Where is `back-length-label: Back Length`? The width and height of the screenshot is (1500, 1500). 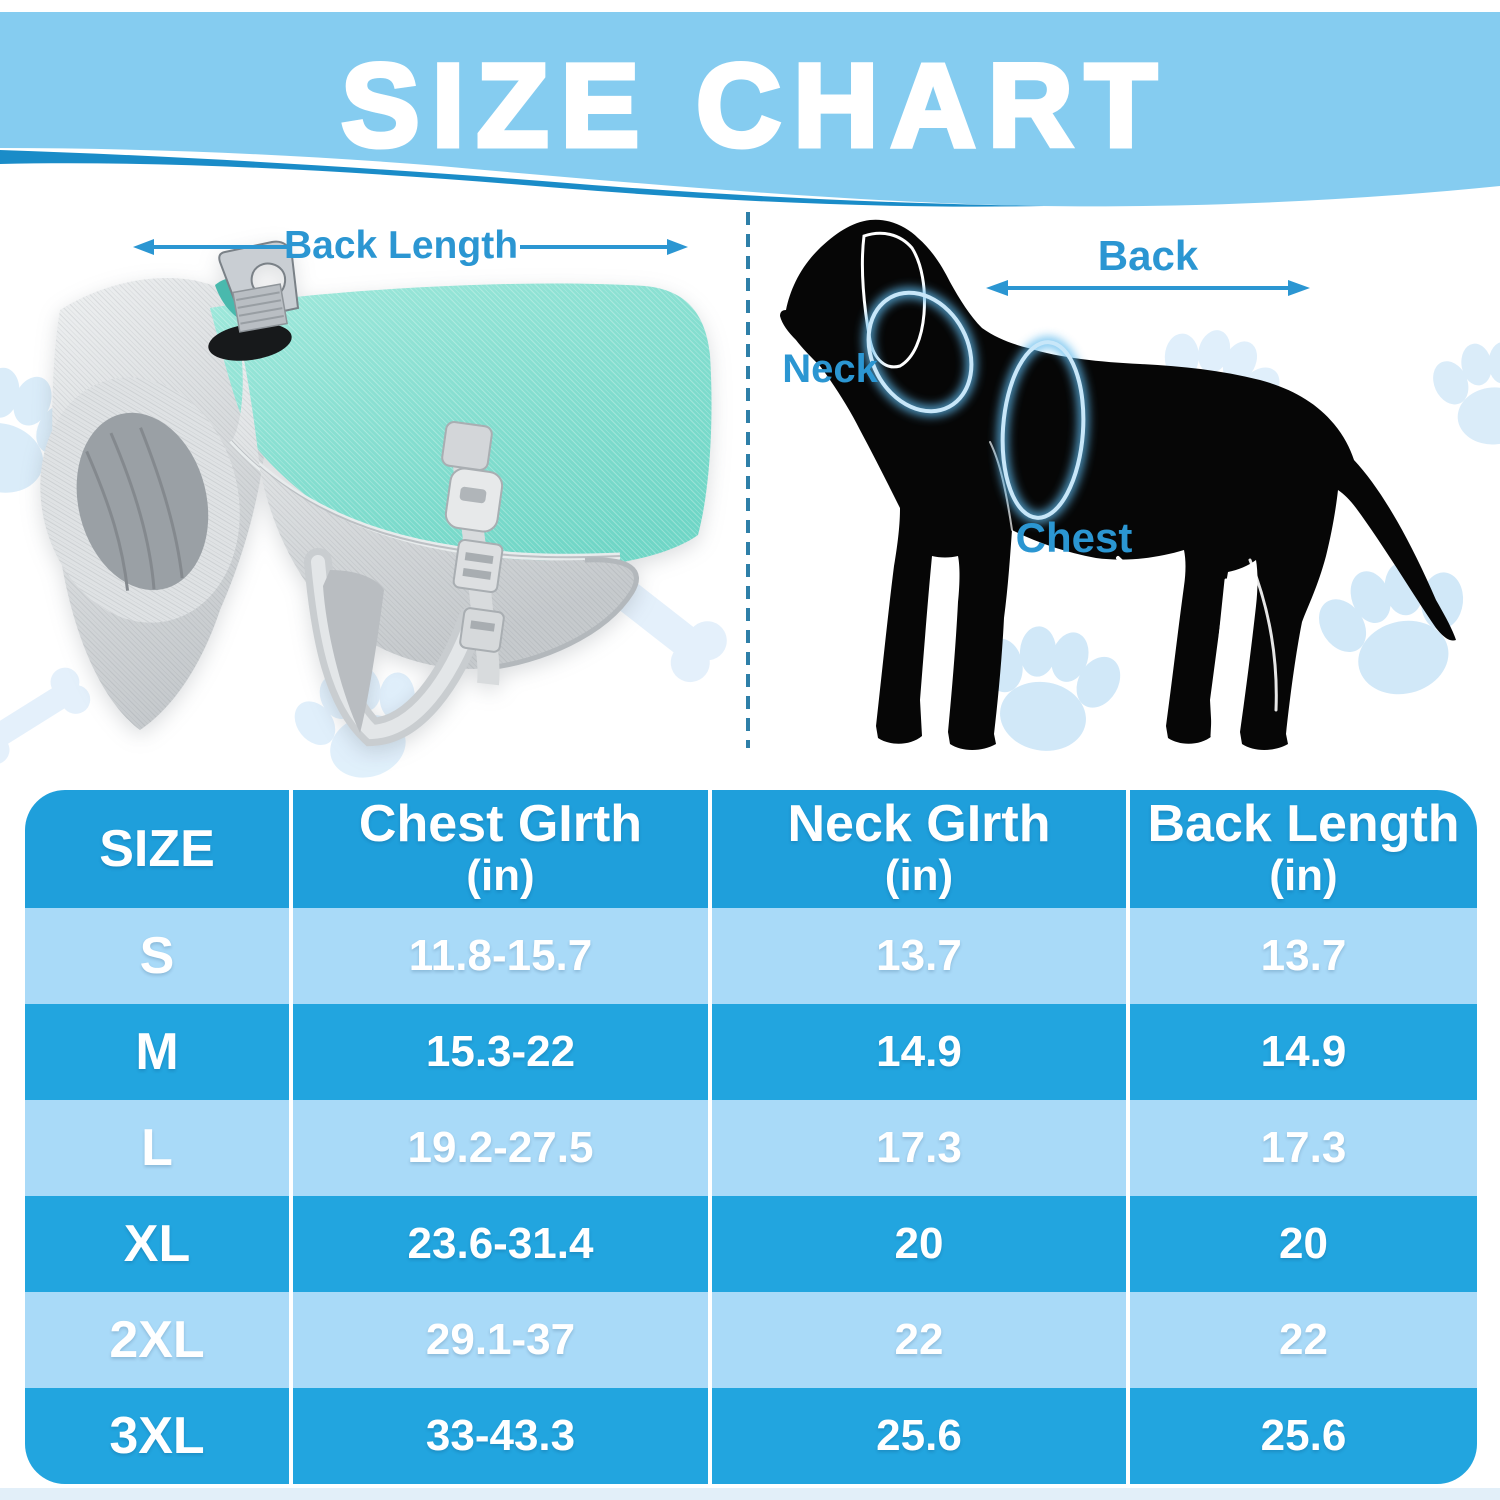
back-length-label: Back Length is located at coordinates (401, 245).